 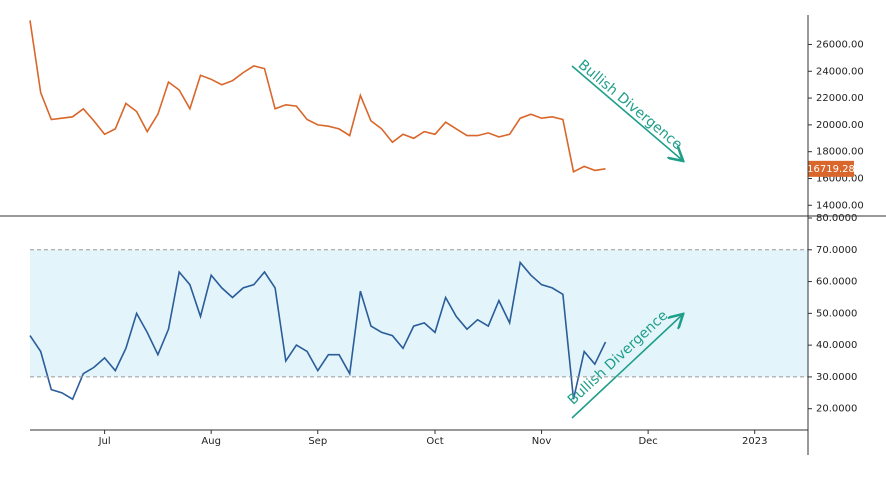 I want to click on y-tick-label: 16000.00, so click(x=840, y=178).